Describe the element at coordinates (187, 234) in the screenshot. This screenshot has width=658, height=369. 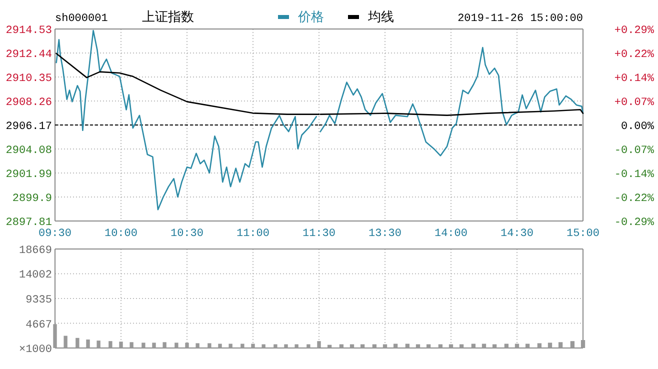
I see `x-tick-label: 10:30` at that location.